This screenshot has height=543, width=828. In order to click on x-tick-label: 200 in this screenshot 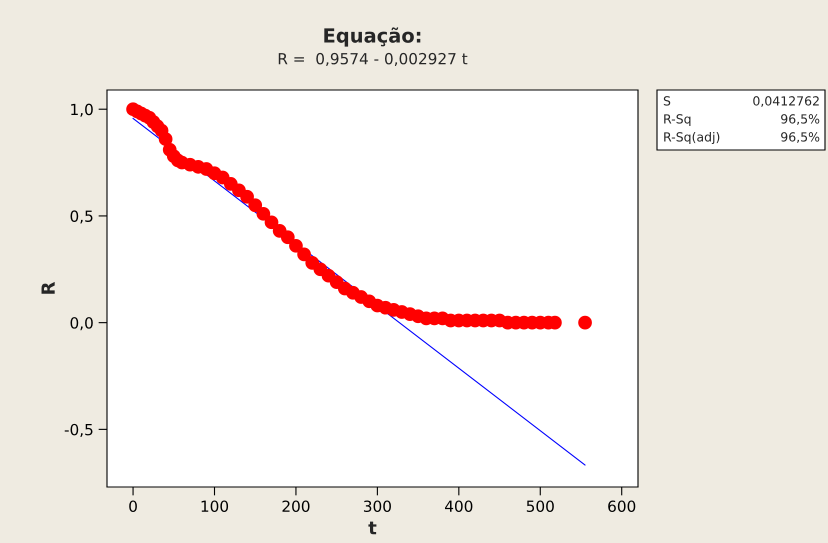, I will do `click(296, 506)`.